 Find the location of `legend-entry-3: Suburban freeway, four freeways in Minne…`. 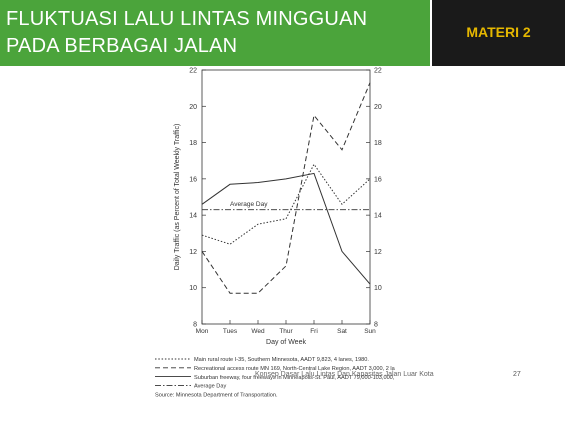

legend-entry-3: Suburban freeway, four freeways in Minne… is located at coordinates (294, 378).